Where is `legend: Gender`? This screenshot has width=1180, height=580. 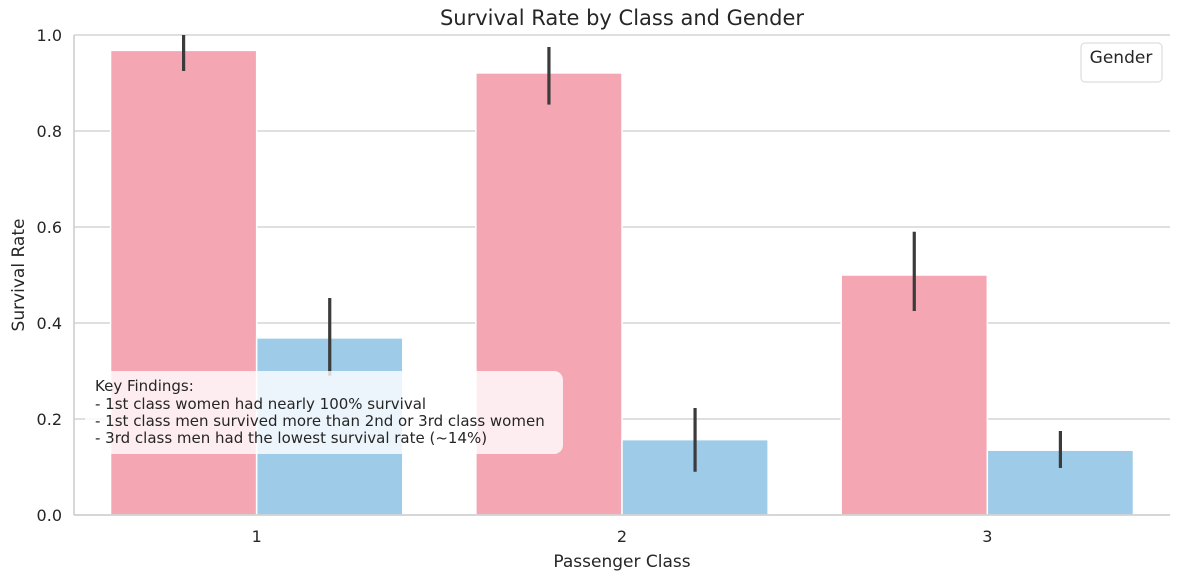
legend: Gender is located at coordinates (1121, 62).